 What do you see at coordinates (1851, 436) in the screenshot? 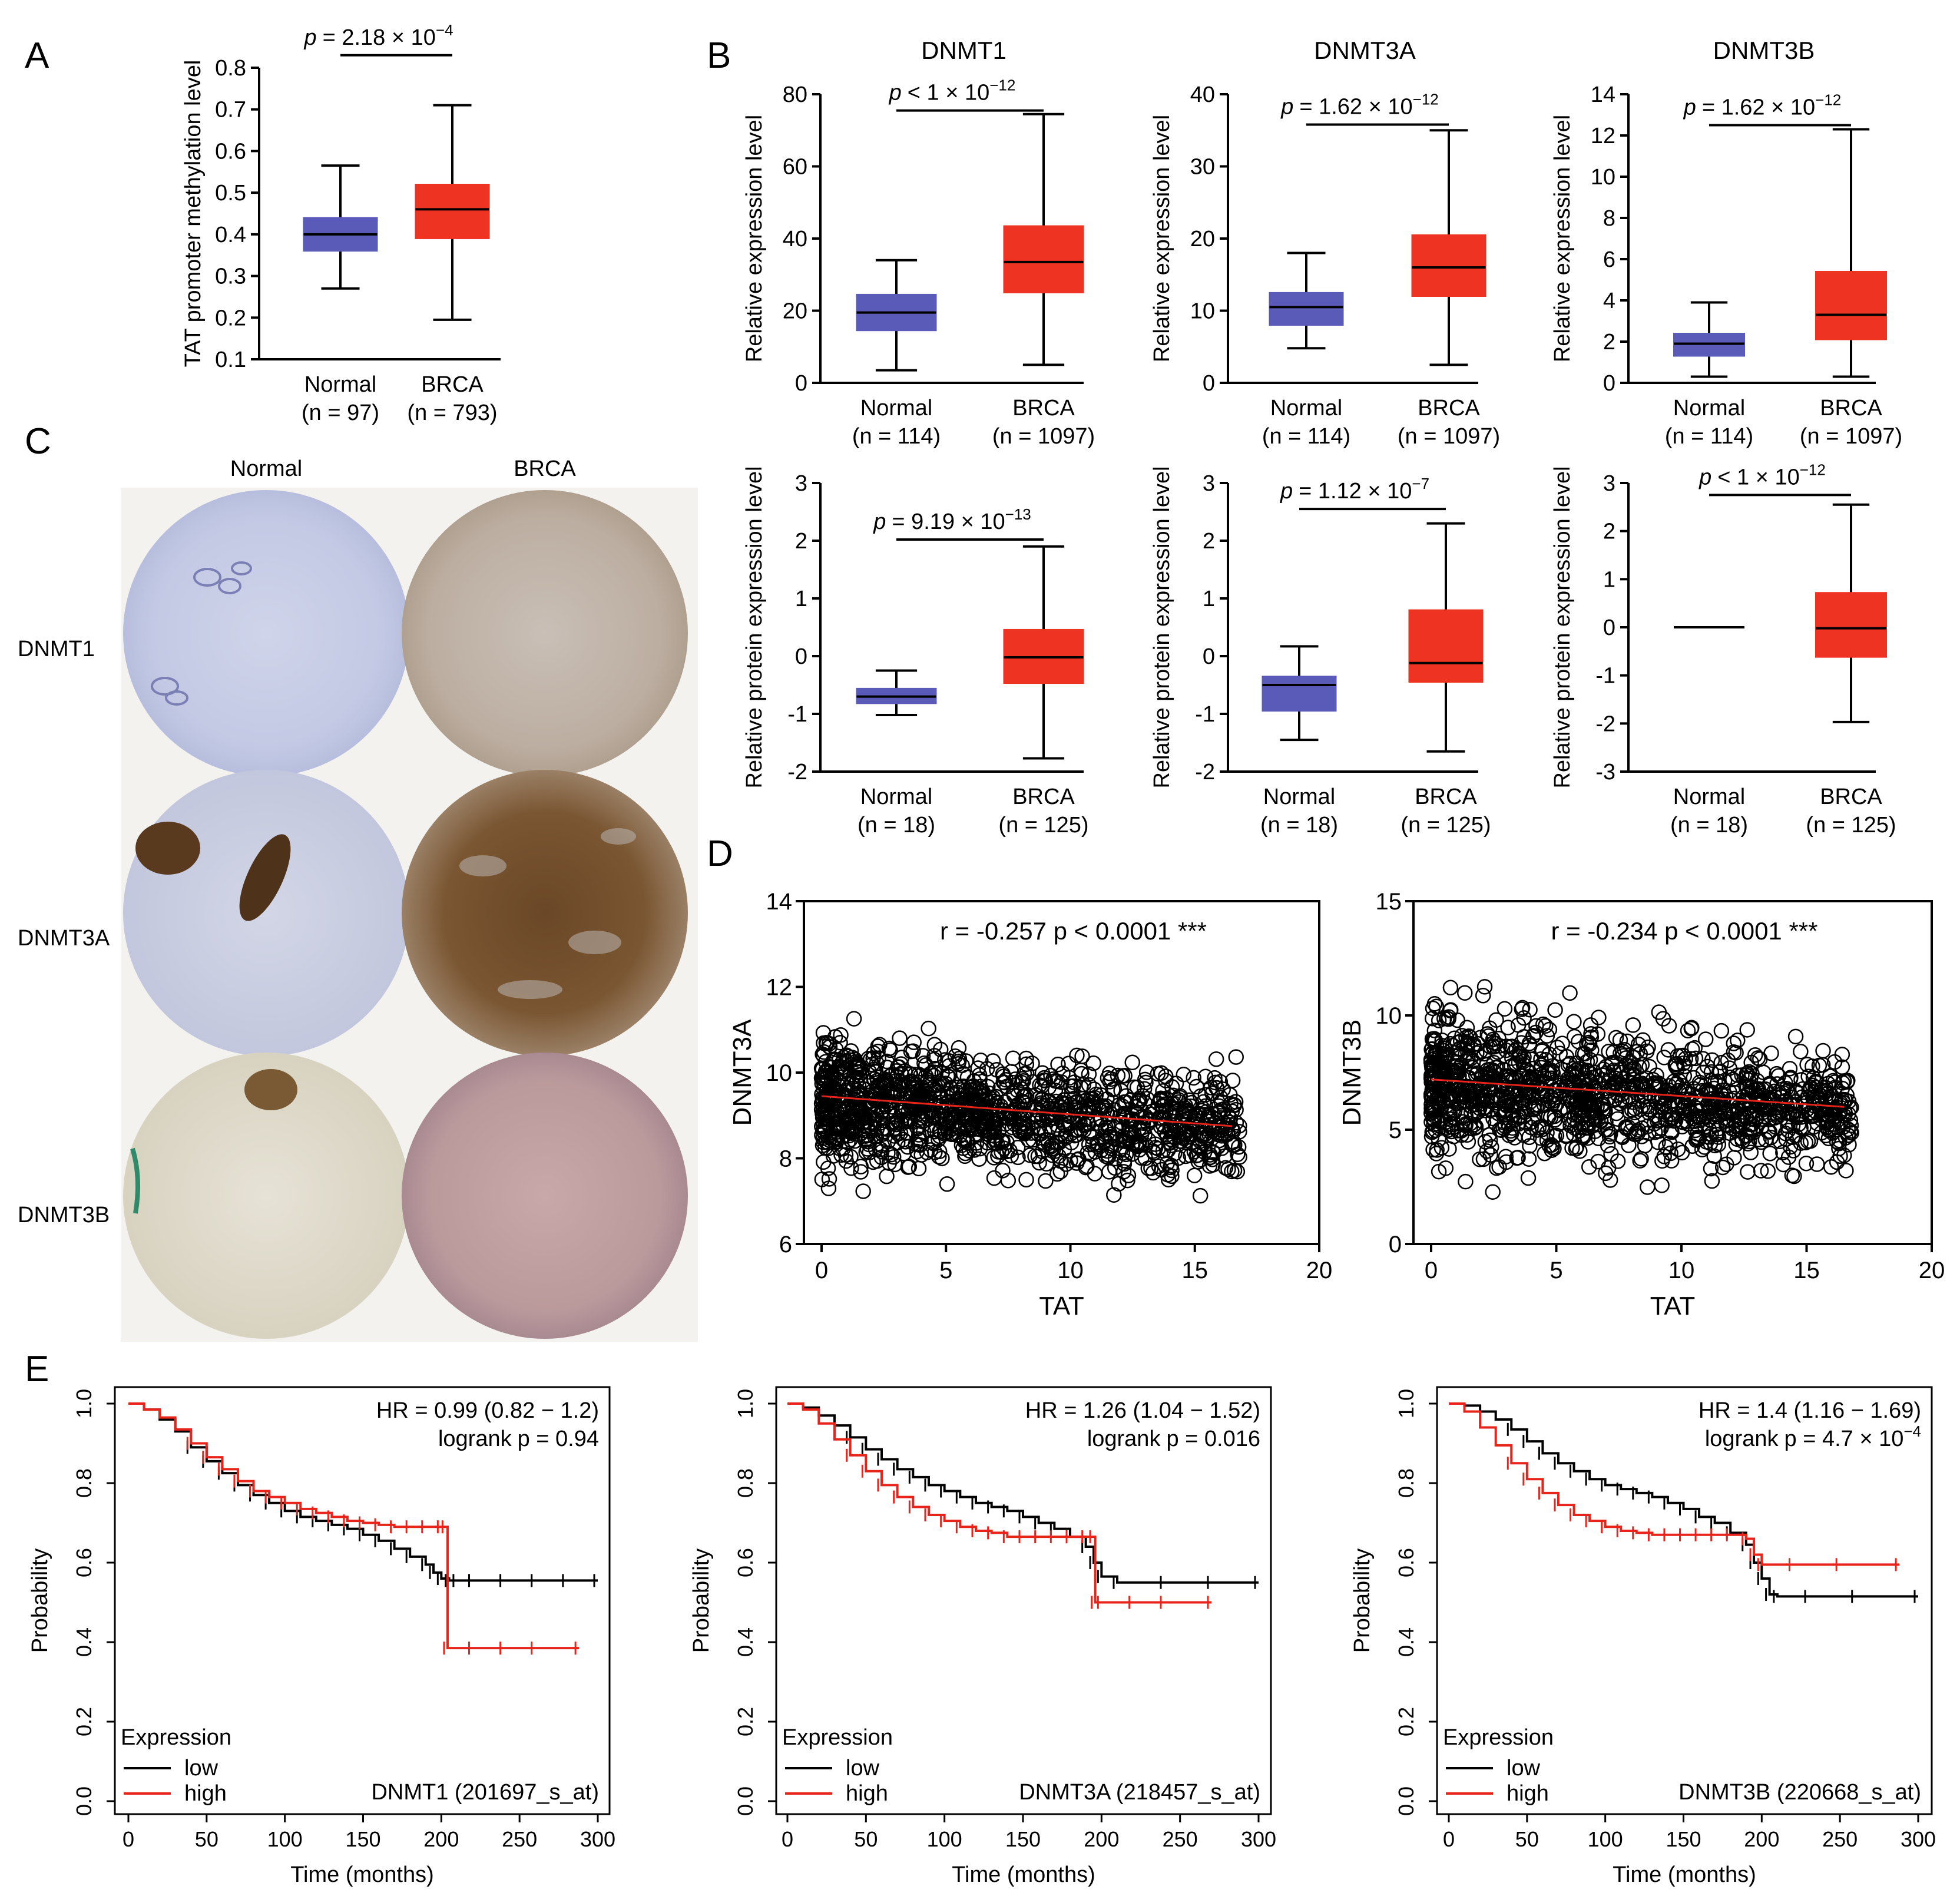
I see `group-n-label: (n = 1097)` at bounding box center [1851, 436].